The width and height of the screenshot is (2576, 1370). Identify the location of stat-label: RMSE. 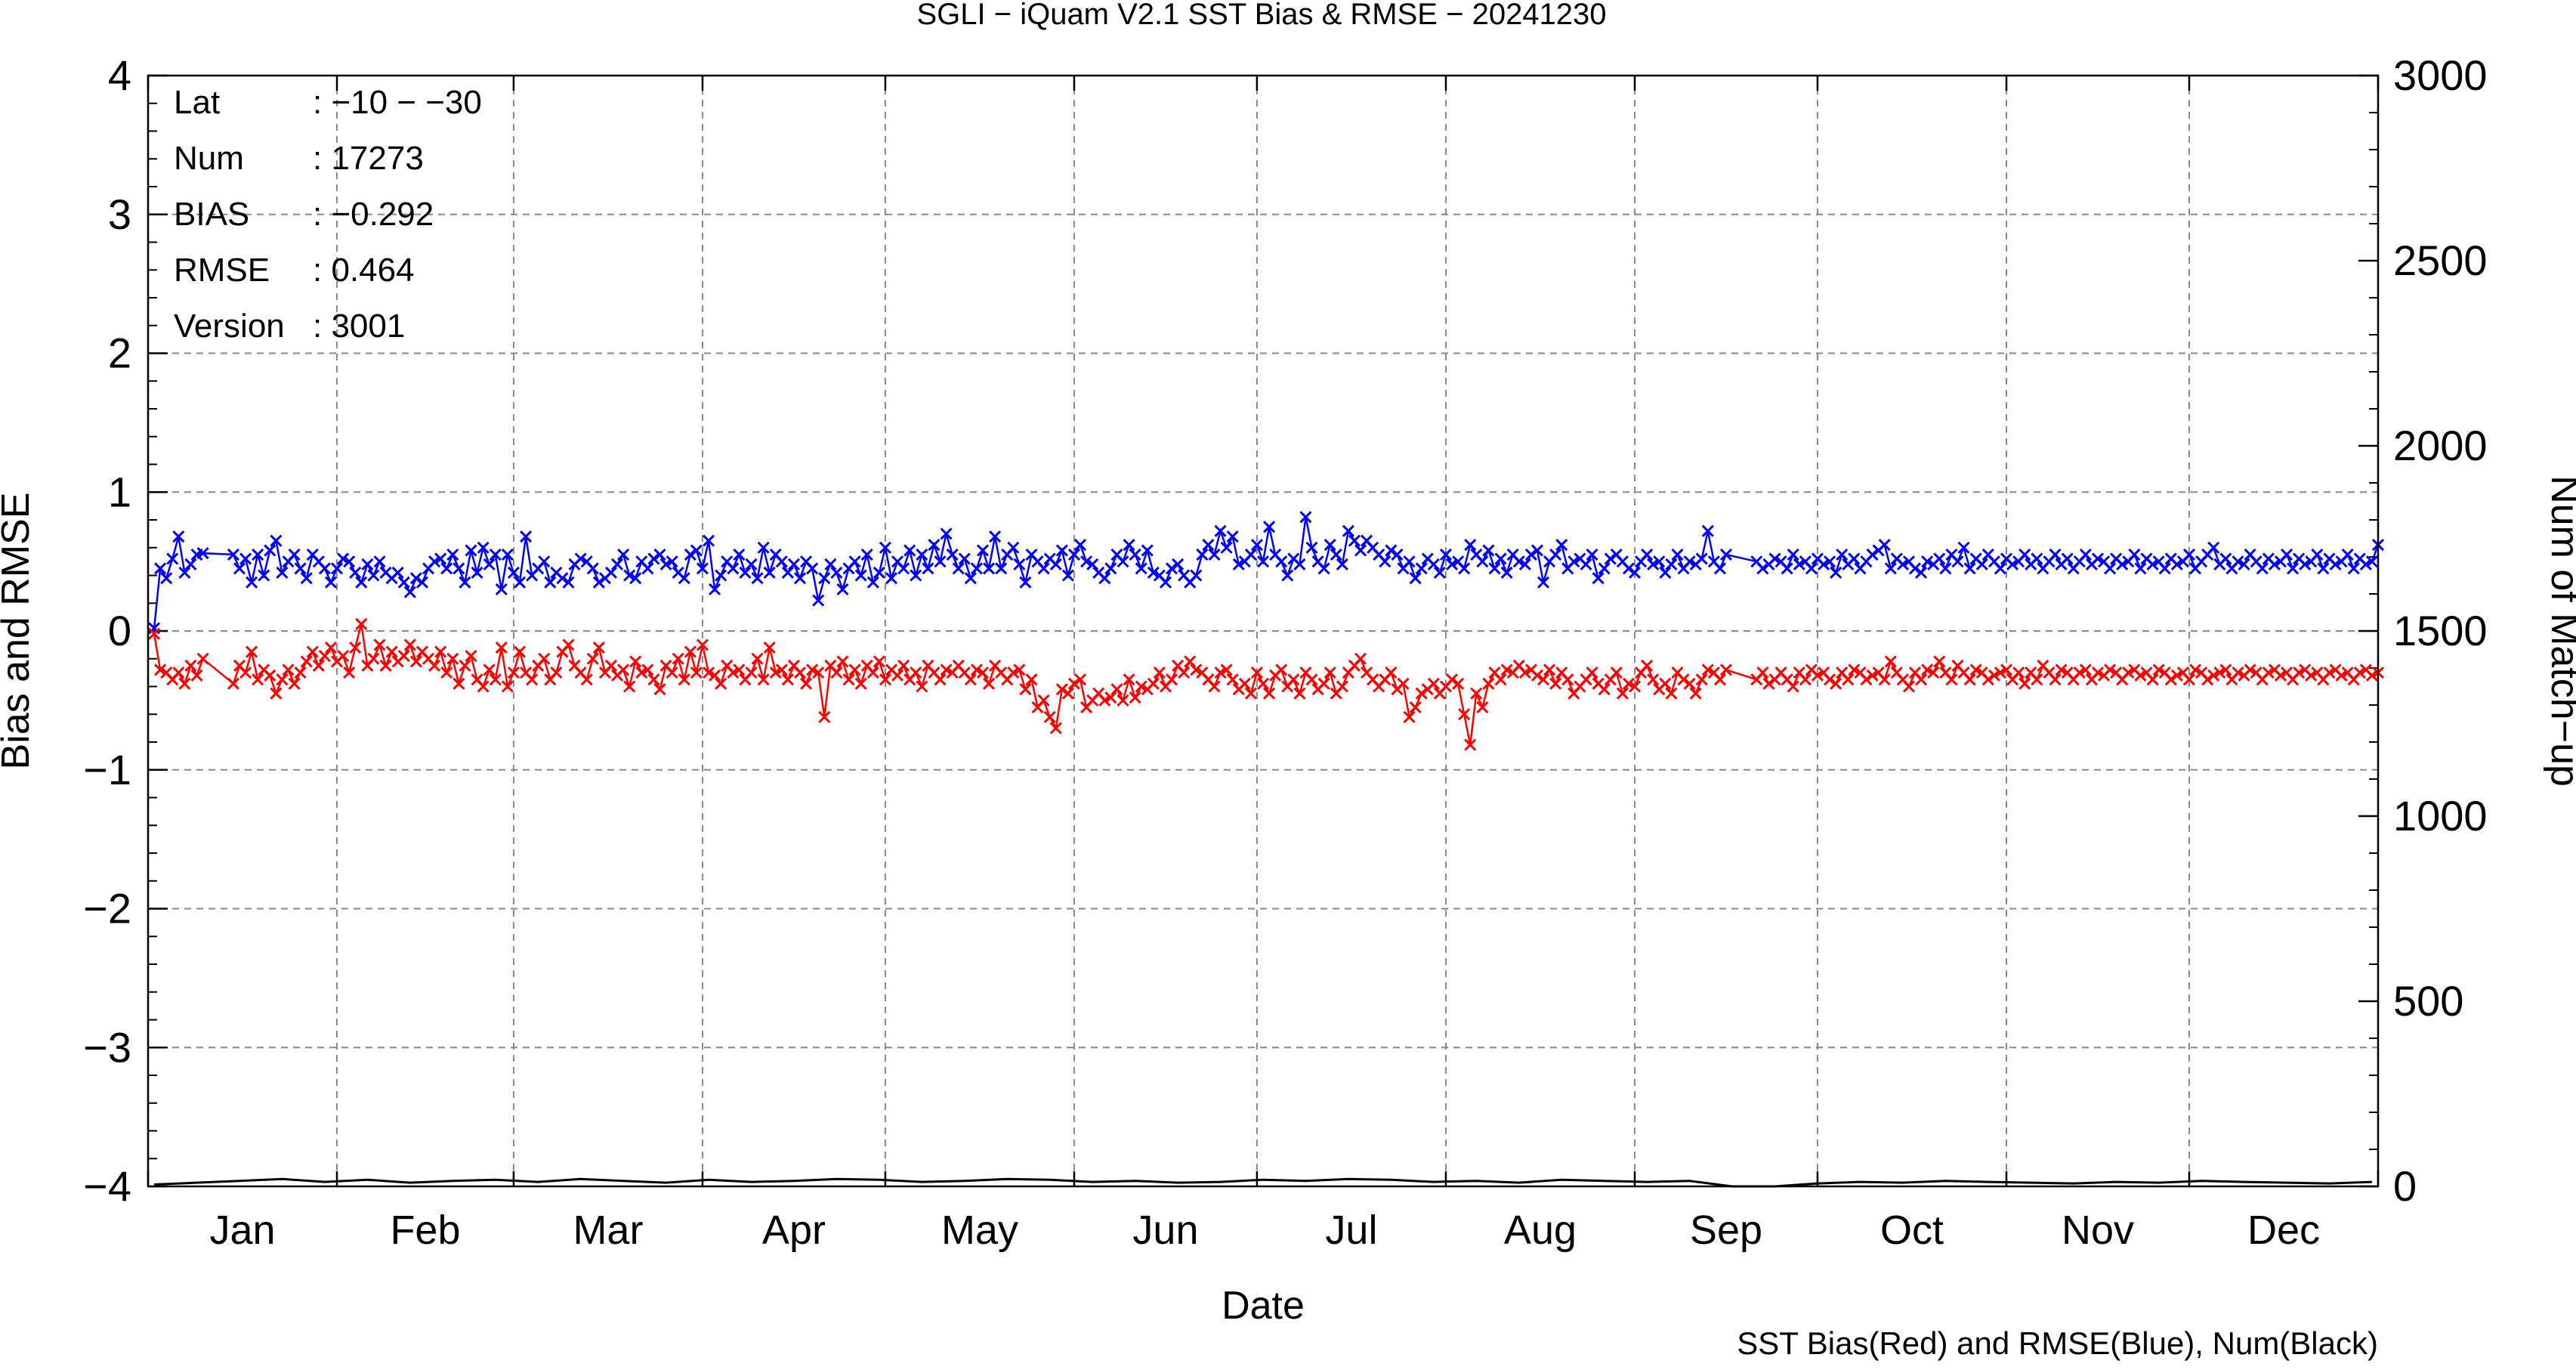
(222, 270).